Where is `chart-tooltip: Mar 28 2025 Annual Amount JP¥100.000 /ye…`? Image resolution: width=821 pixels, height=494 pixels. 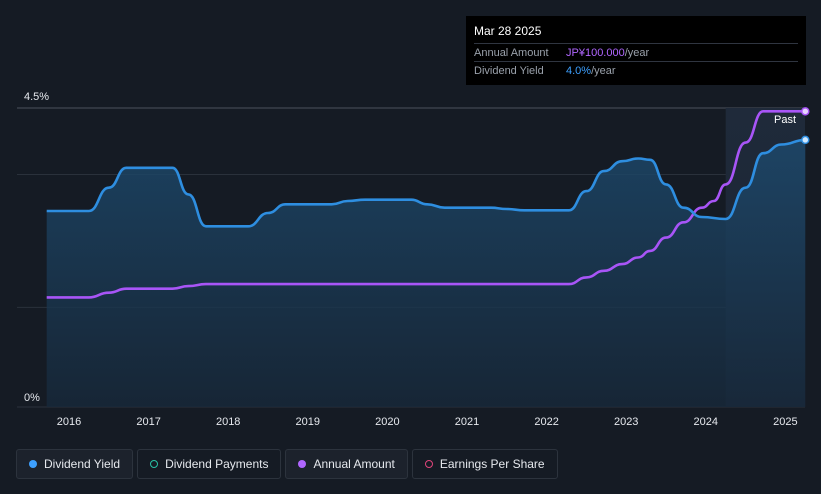
chart-tooltip: Mar 28 2025 Annual Amount JP¥100.000 /ye… is located at coordinates (636, 50).